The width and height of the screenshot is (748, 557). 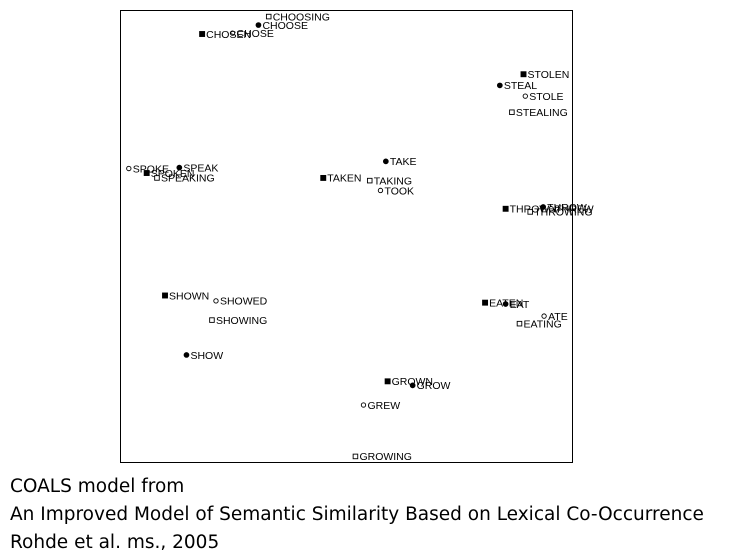 I want to click on point-thrown, so click(x=505, y=208).